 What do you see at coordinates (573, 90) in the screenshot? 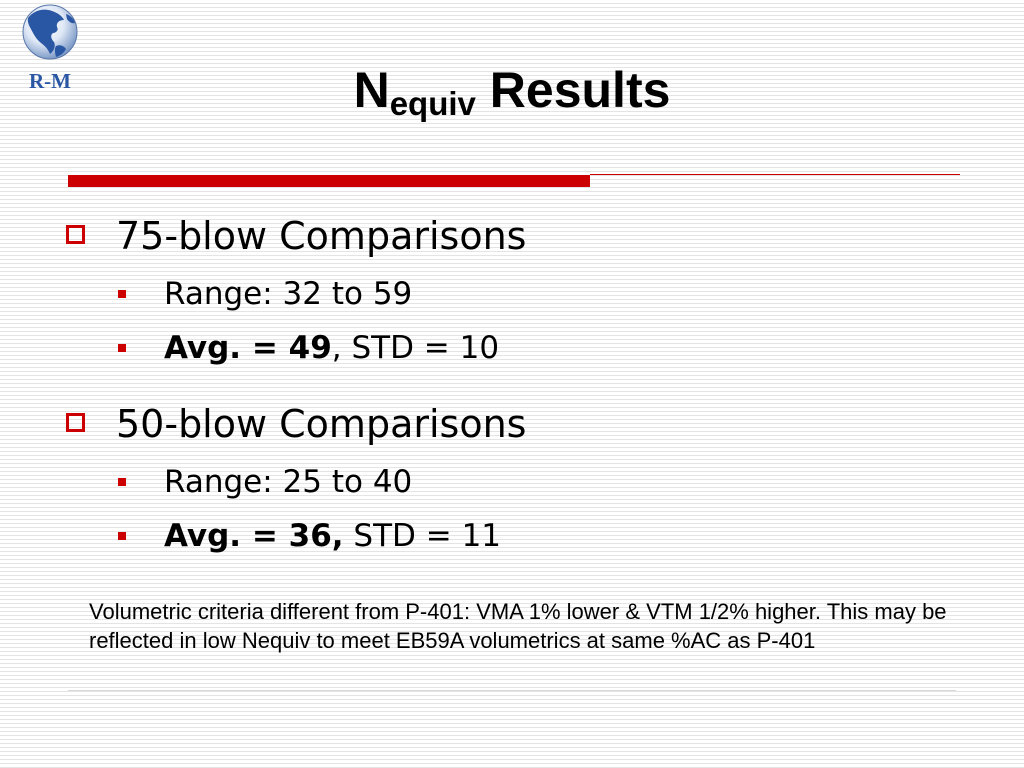
I see `title-rest: Results` at bounding box center [573, 90].